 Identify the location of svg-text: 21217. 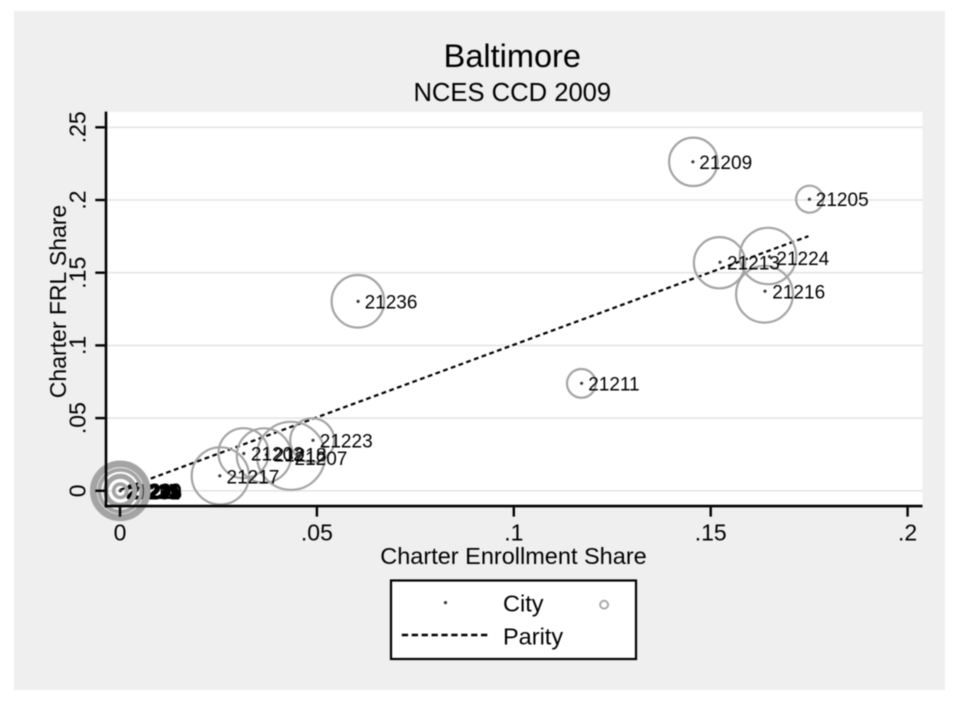
(253, 477).